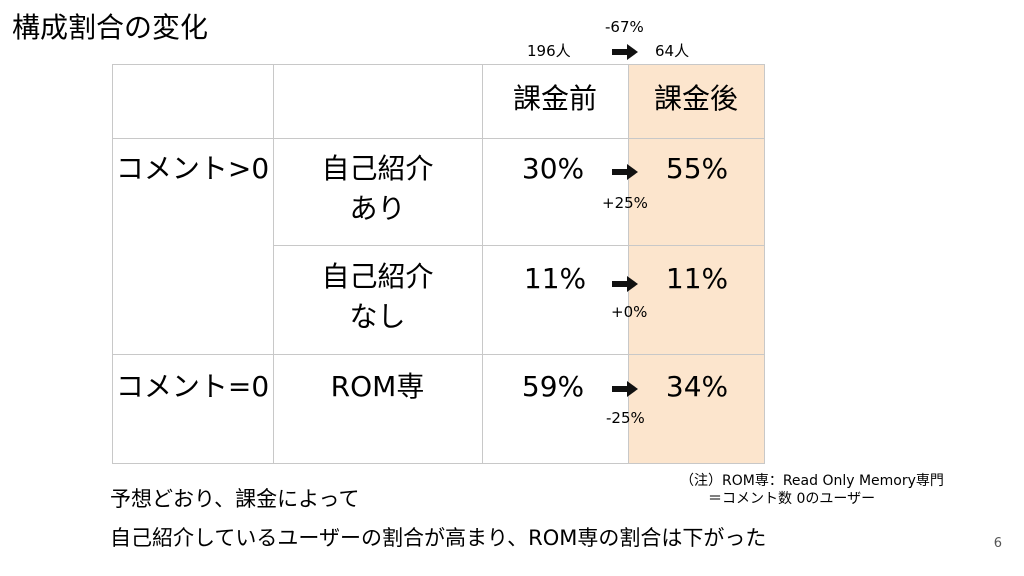 This screenshot has width=1024, height=576. What do you see at coordinates (377, 386) in the screenshot?
I see `row-label-line1: ROM専` at bounding box center [377, 386].